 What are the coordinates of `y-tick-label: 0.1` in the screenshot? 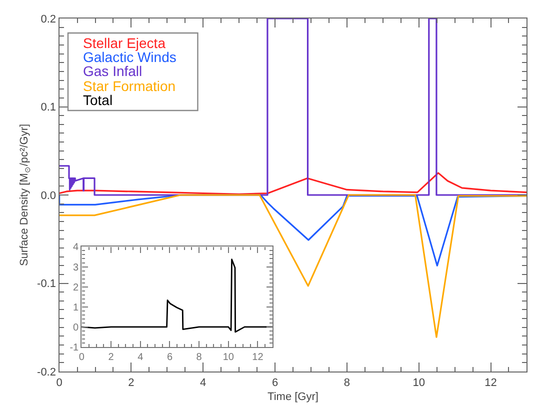 It's located at (48, 108).